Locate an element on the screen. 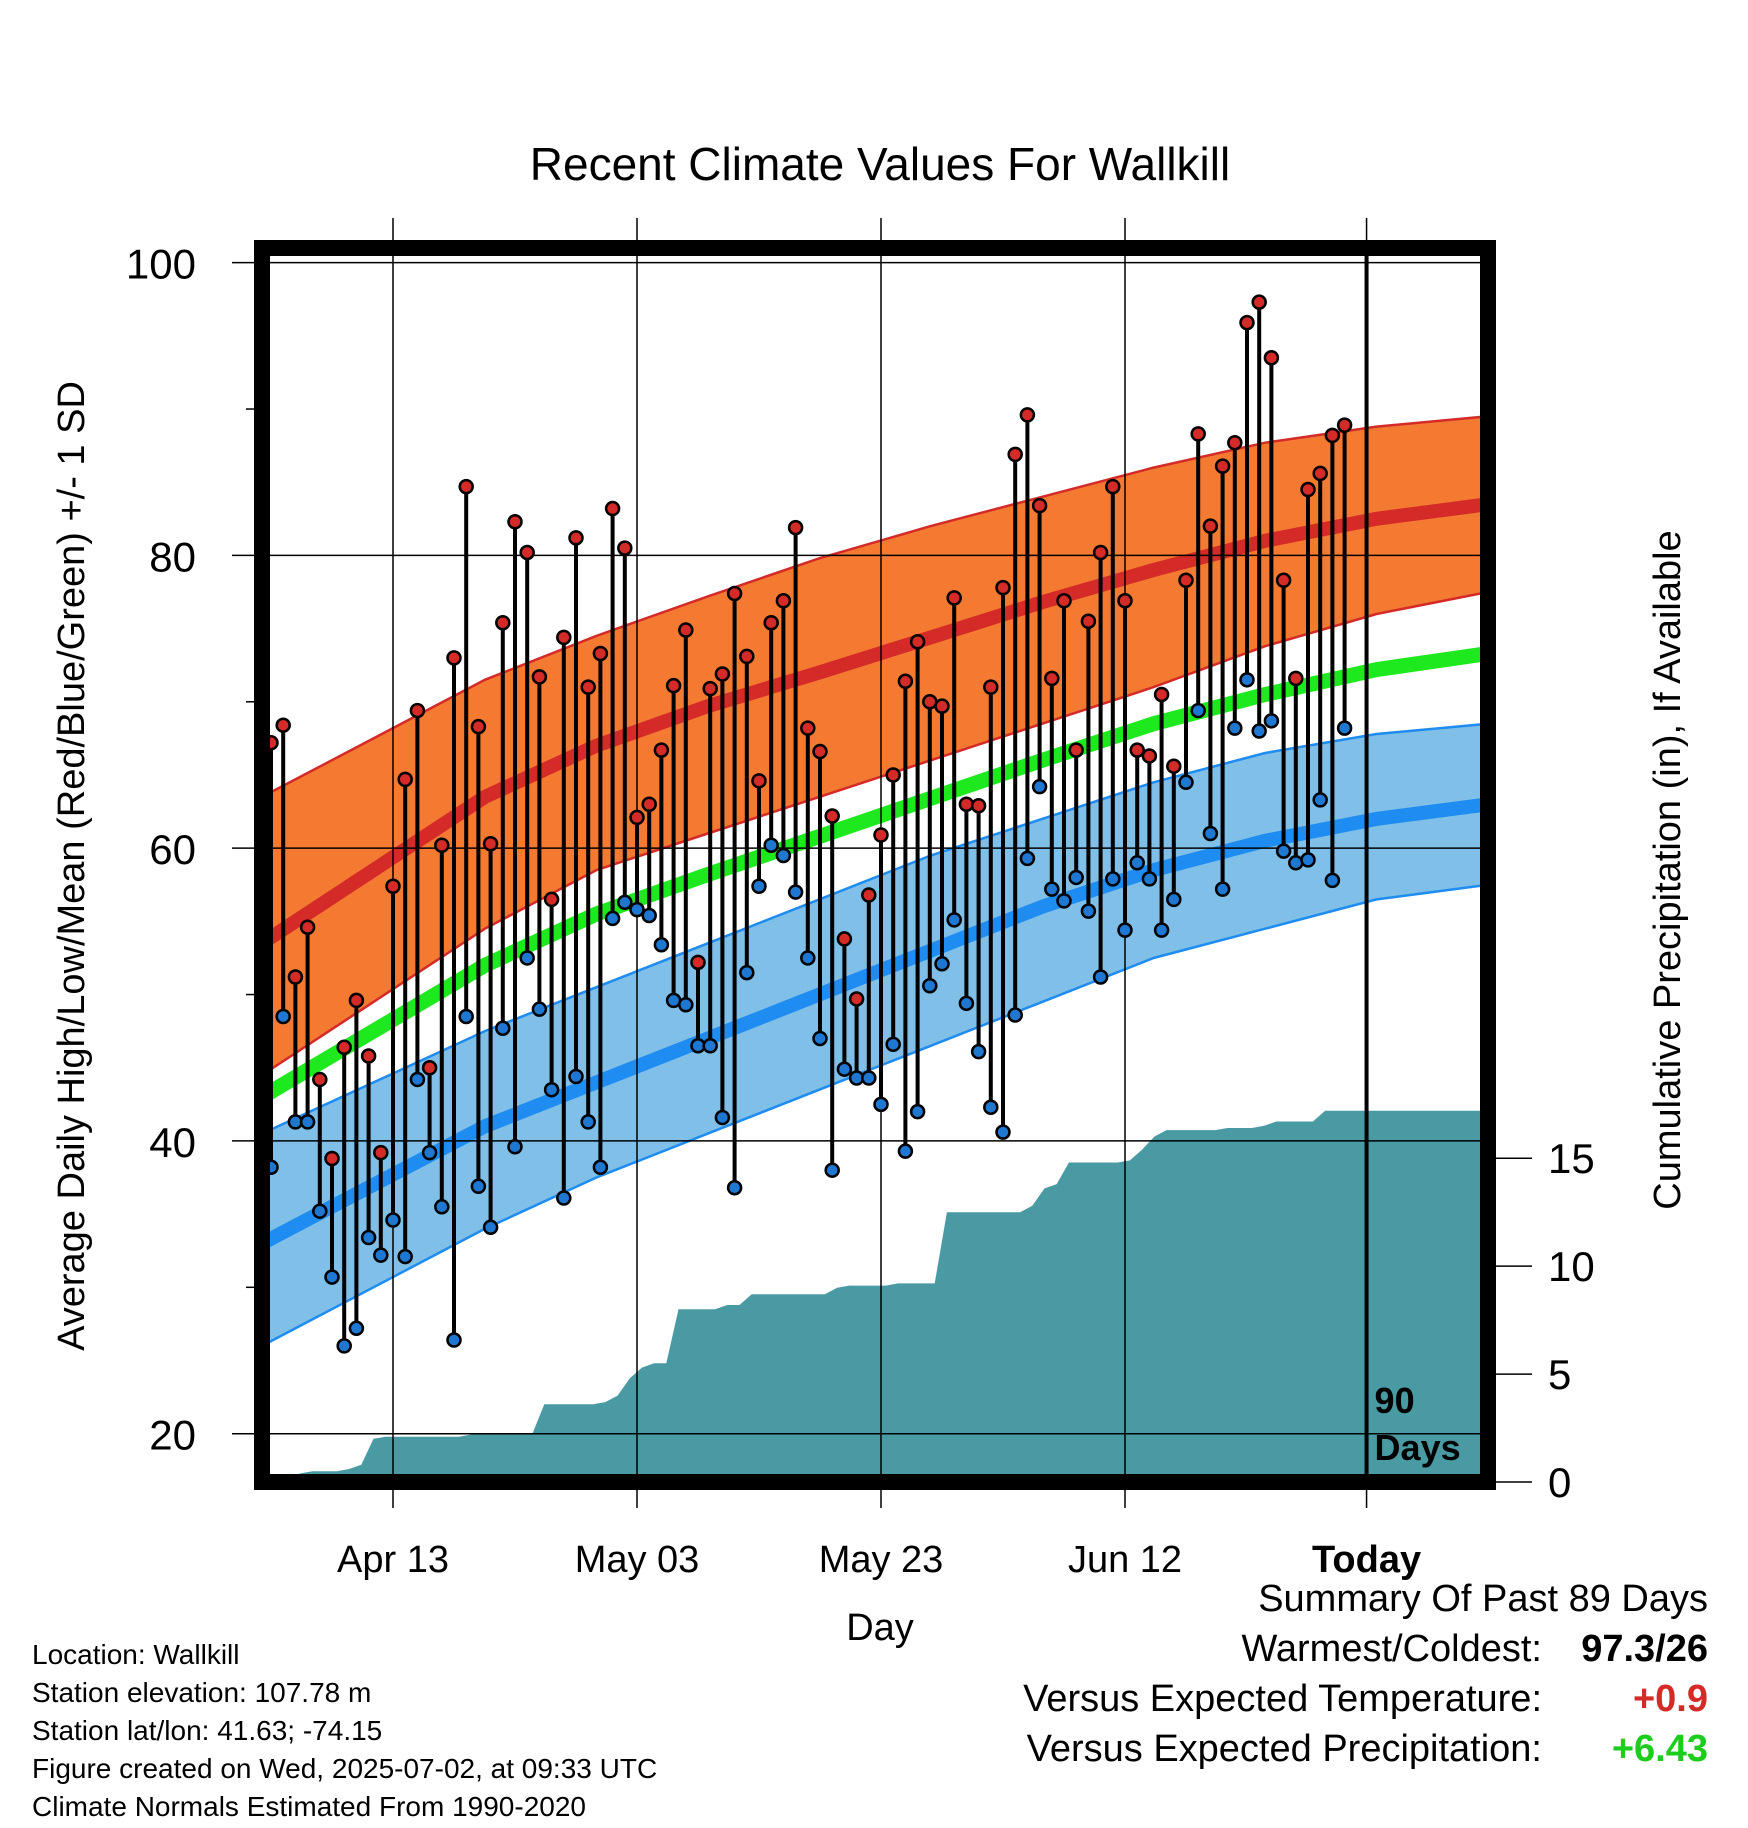 Image resolution: width=1748 pixels, height=1828 pixels. normals-text: Climate Normals Estimated From 1990-2020 is located at coordinates (309, 1806).